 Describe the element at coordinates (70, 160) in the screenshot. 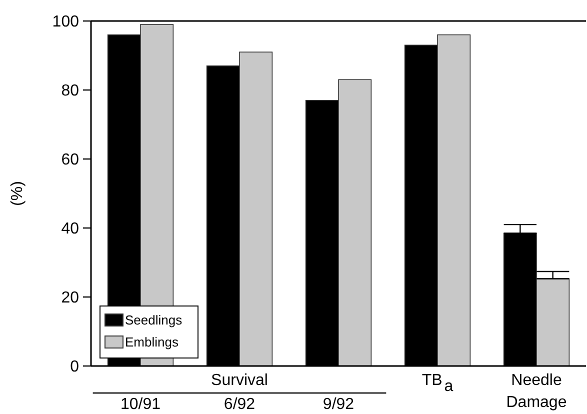

I see `y-tick-label: 60` at that location.